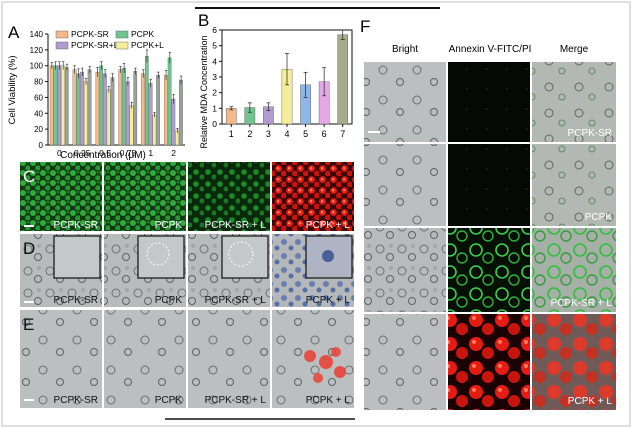  Describe the element at coordinates (405, 102) in the screenshot. I see `f-r1-bright` at that location.